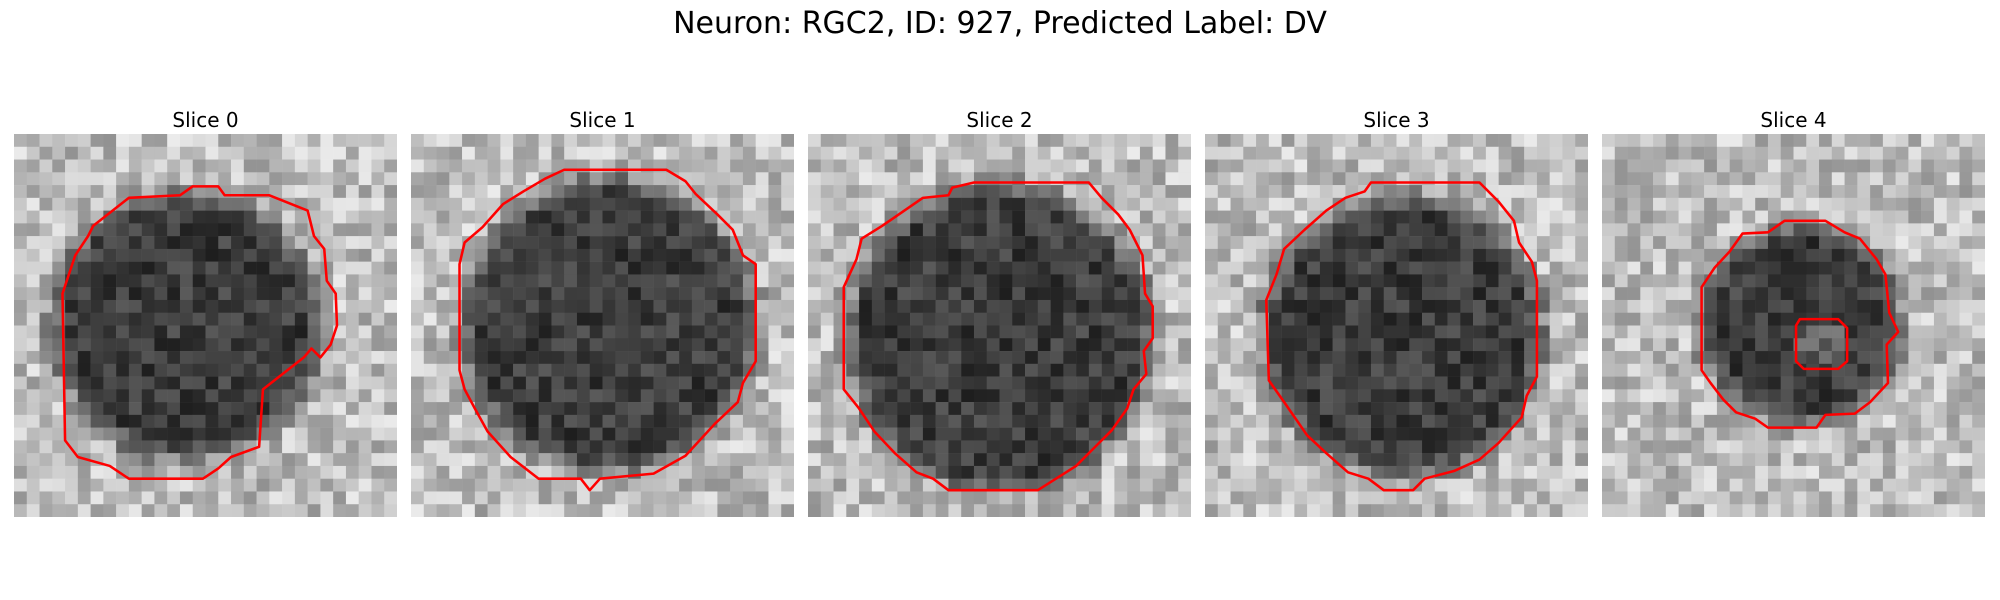 This screenshot has height=600, width=2000. I want to click on inner-hole-contour, so click(1821, 344).